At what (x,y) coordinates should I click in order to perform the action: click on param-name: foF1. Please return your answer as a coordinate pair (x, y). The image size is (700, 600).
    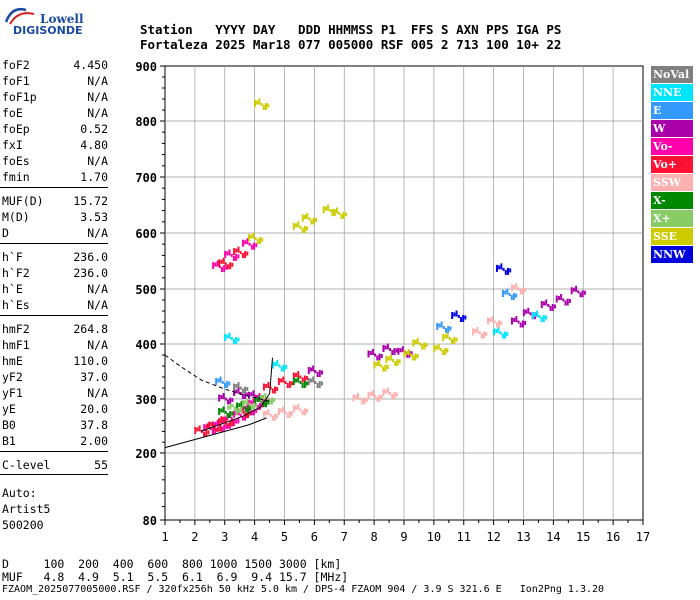
    Looking at the image, I should click on (16, 81).